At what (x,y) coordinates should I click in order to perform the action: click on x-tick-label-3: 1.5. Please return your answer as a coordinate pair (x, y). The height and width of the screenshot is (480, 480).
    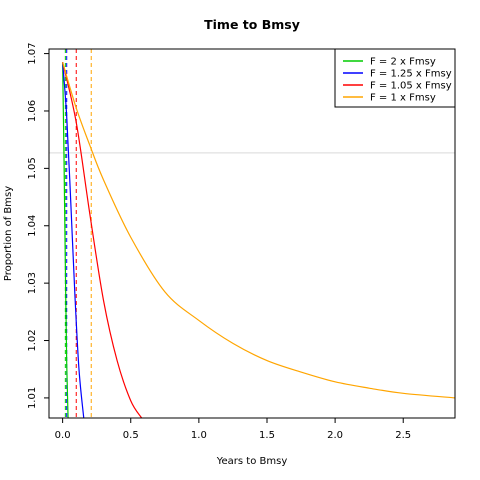
    Looking at the image, I should click on (267, 435).